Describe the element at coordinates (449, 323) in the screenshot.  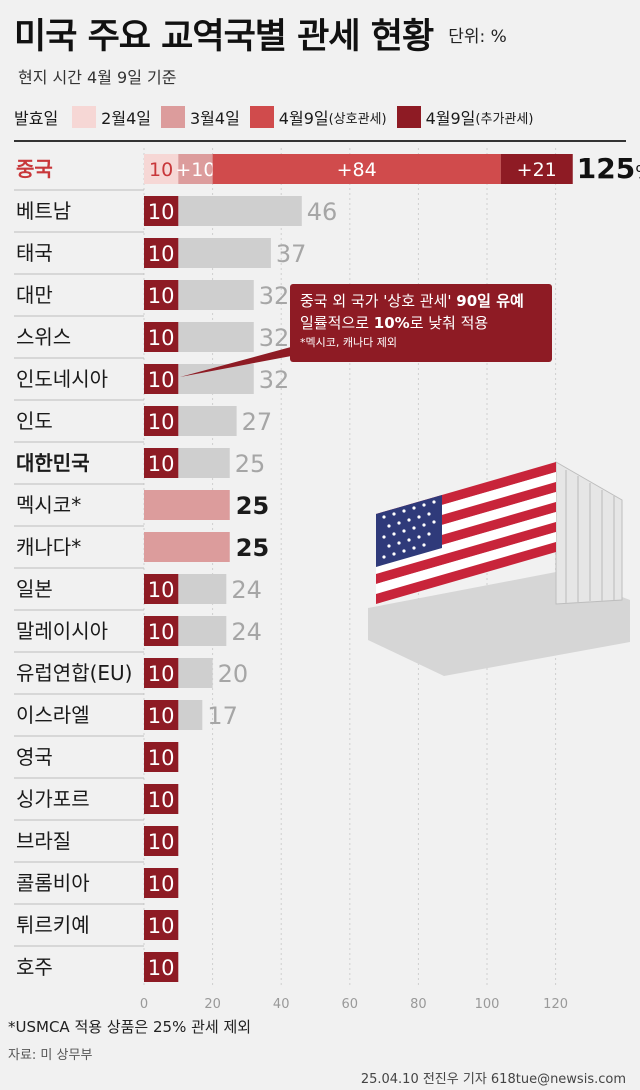
I see `callout-text: 로 낮춰 적용` at that location.